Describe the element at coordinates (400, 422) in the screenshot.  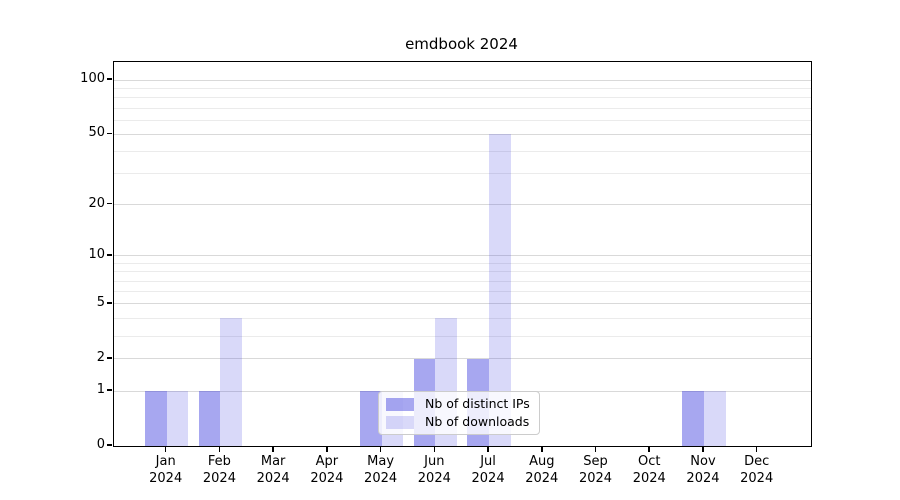
I see `legend-swatch-downloads` at that location.